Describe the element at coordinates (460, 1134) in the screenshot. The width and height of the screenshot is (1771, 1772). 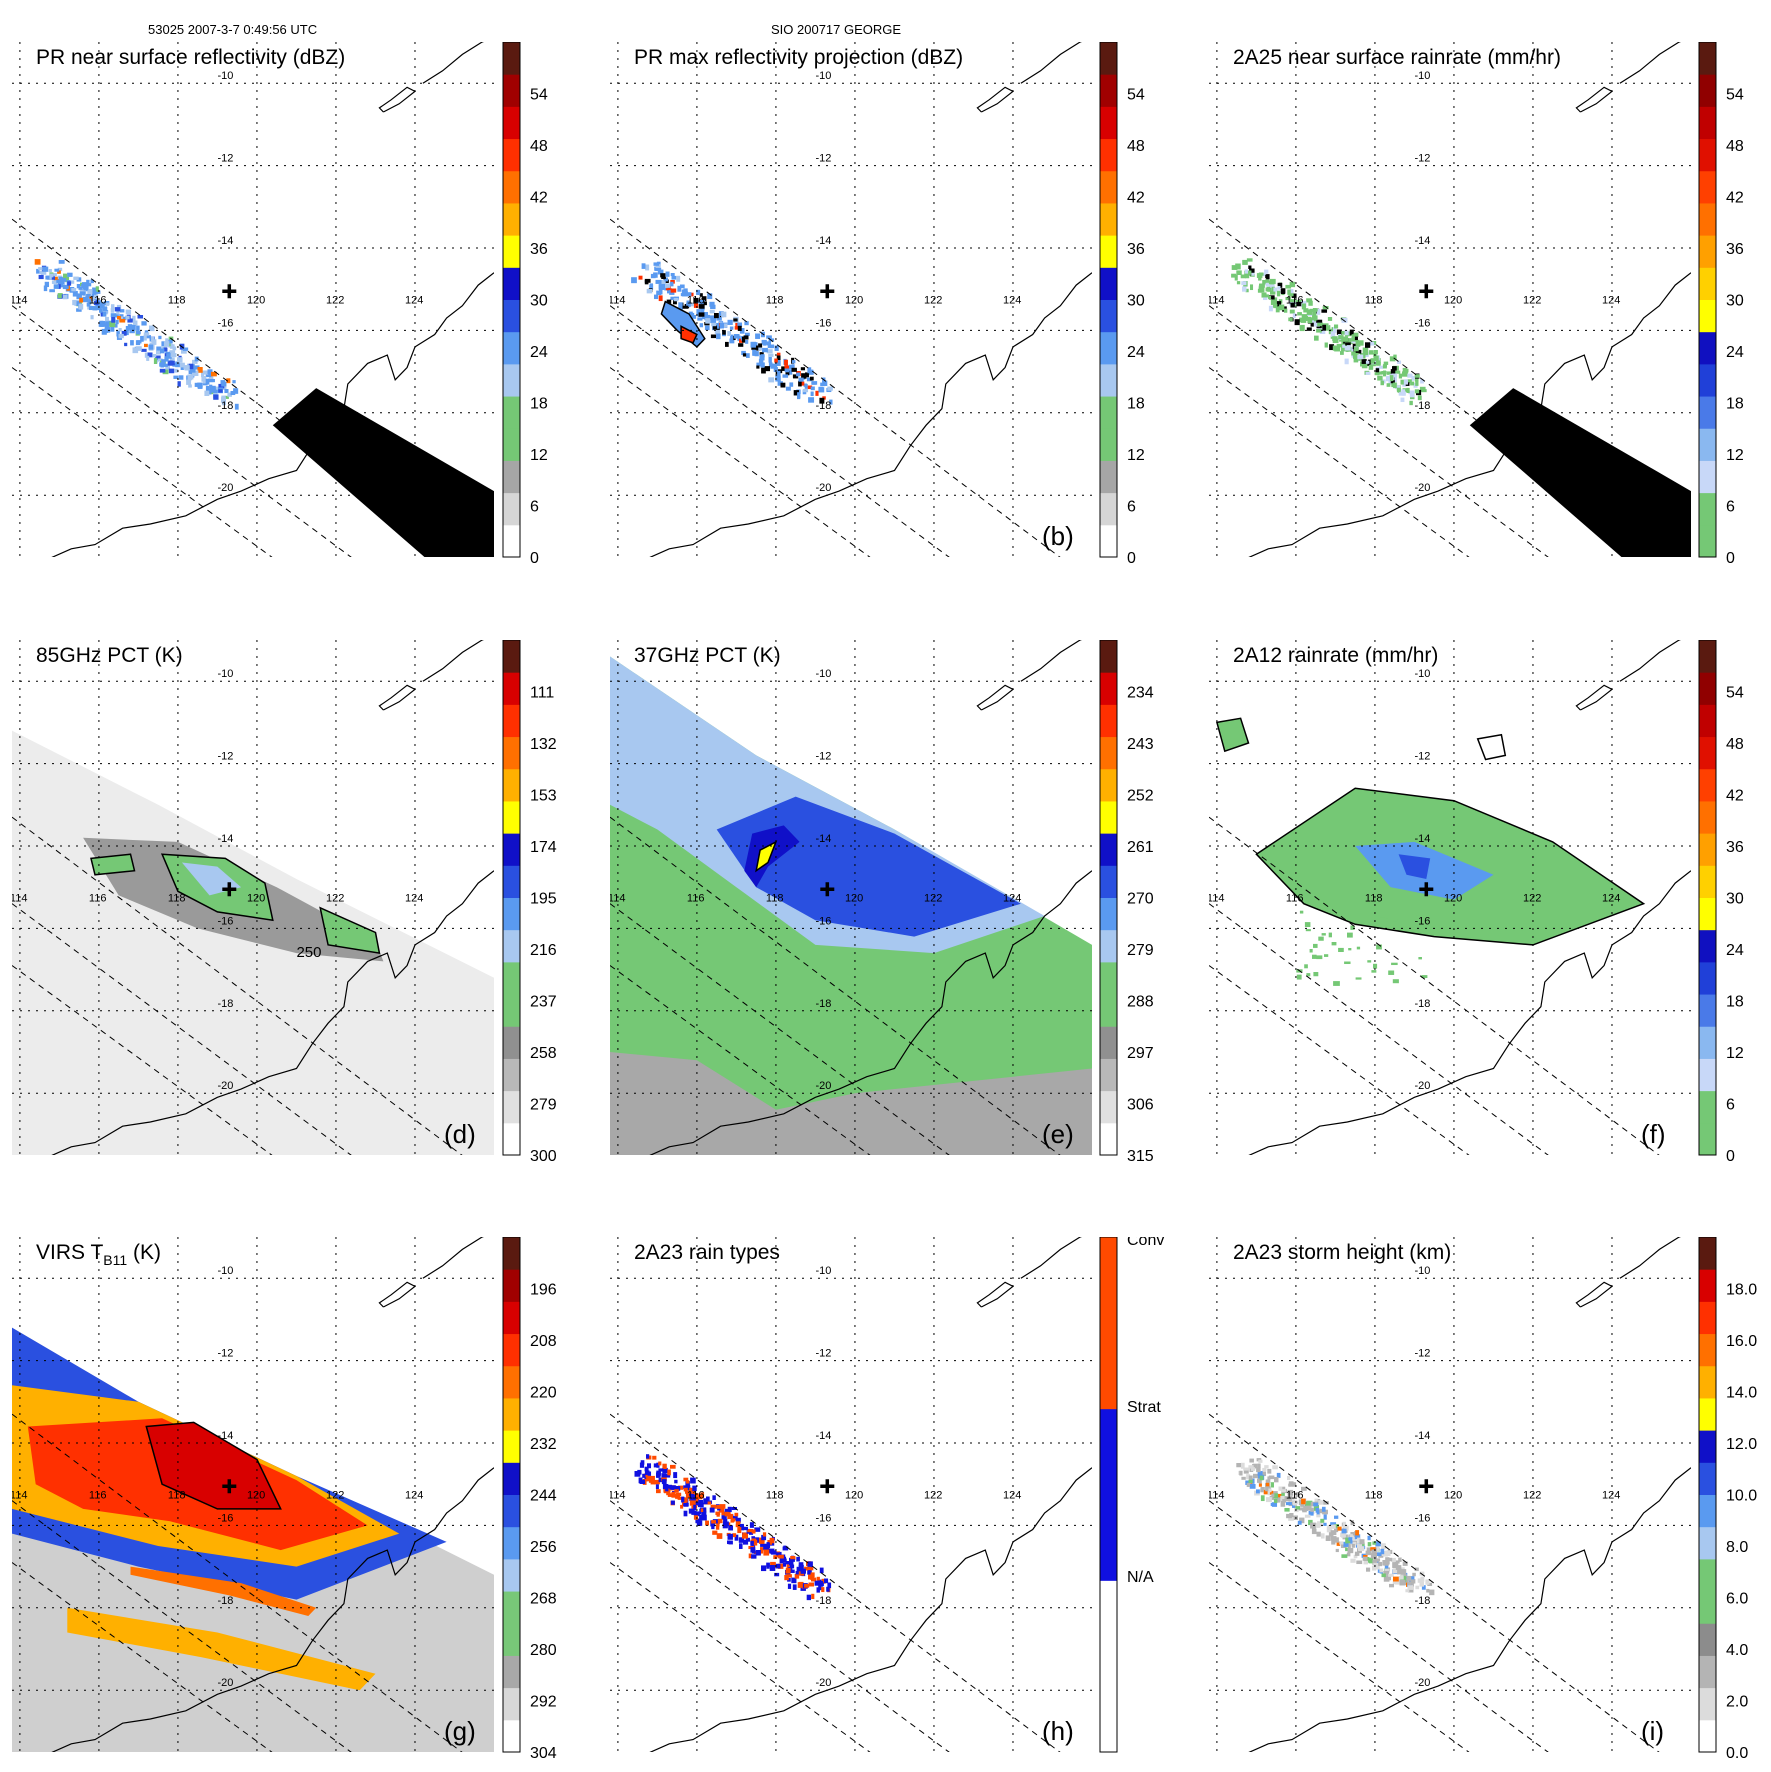
I see `panel-letter: (d)` at that location.